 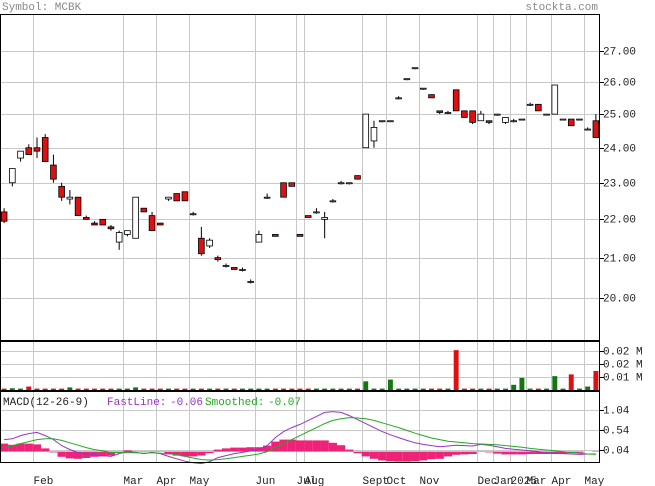 What do you see at coordinates (619, 83) in the screenshot?
I see `y-tick-label: 26.00` at bounding box center [619, 83].